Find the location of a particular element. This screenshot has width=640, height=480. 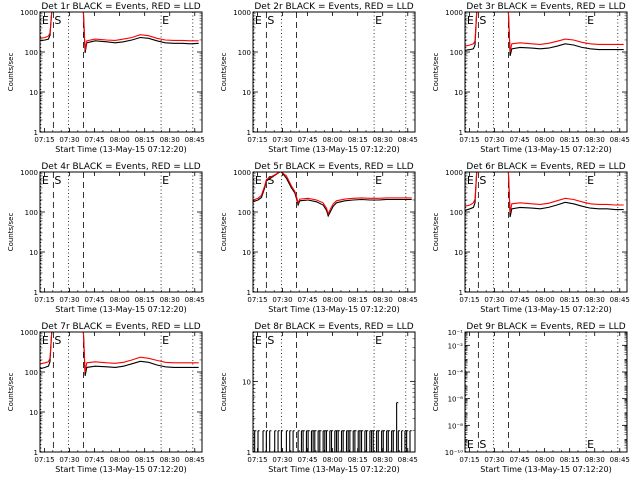

y-tick-label: 10⁻⁸ is located at coordinates (456, 426).